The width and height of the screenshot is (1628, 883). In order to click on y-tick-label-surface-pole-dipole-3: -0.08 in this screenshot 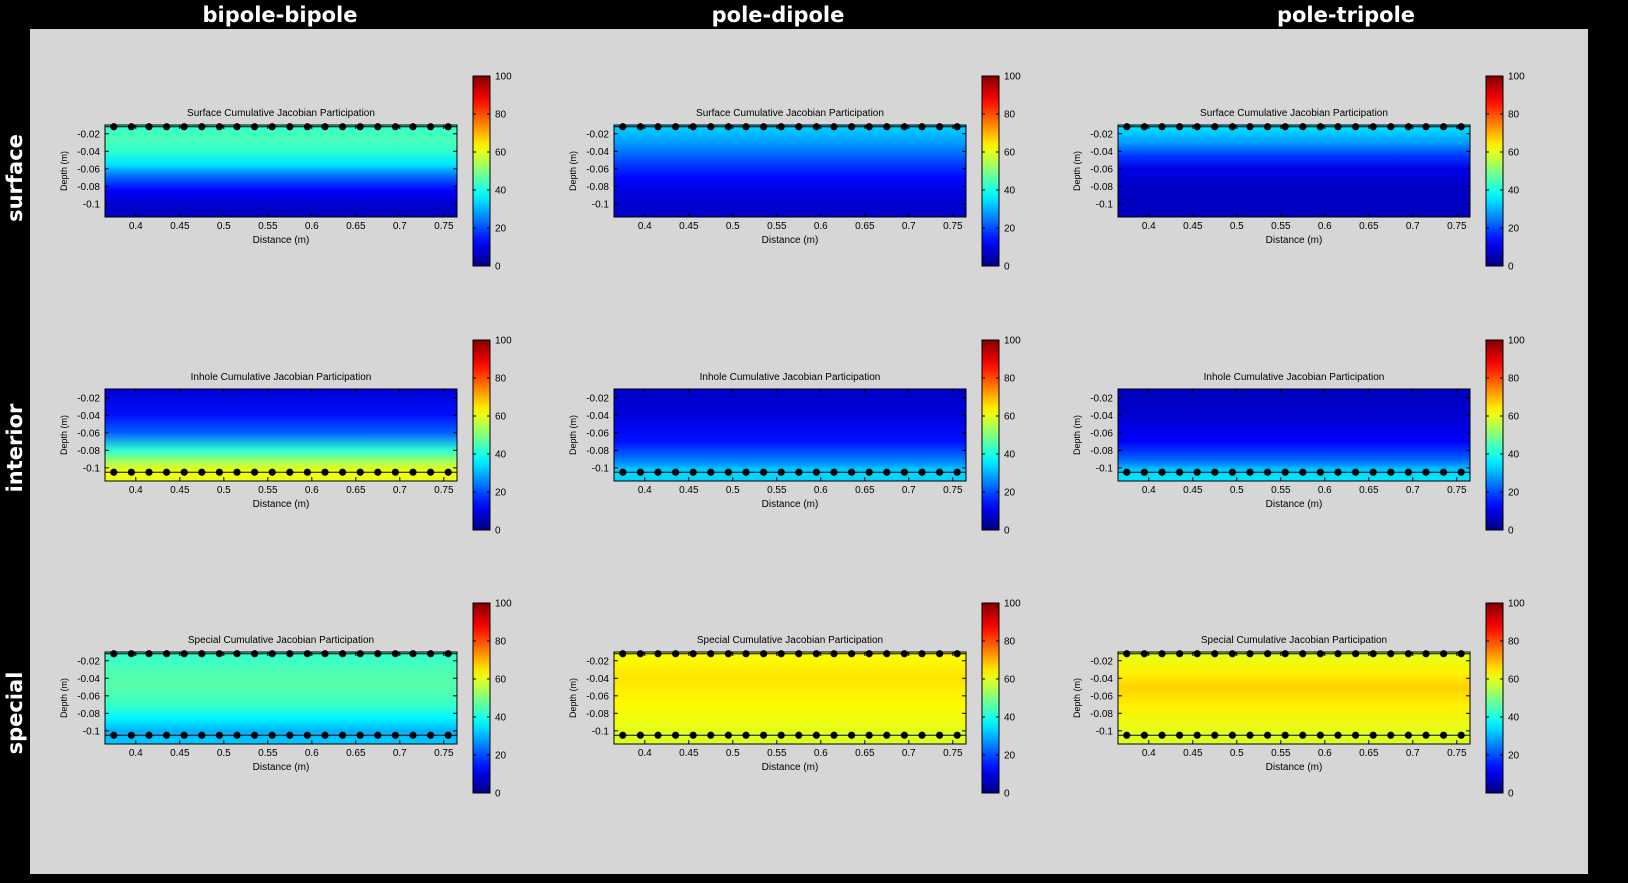, I will do `click(597, 187)`.